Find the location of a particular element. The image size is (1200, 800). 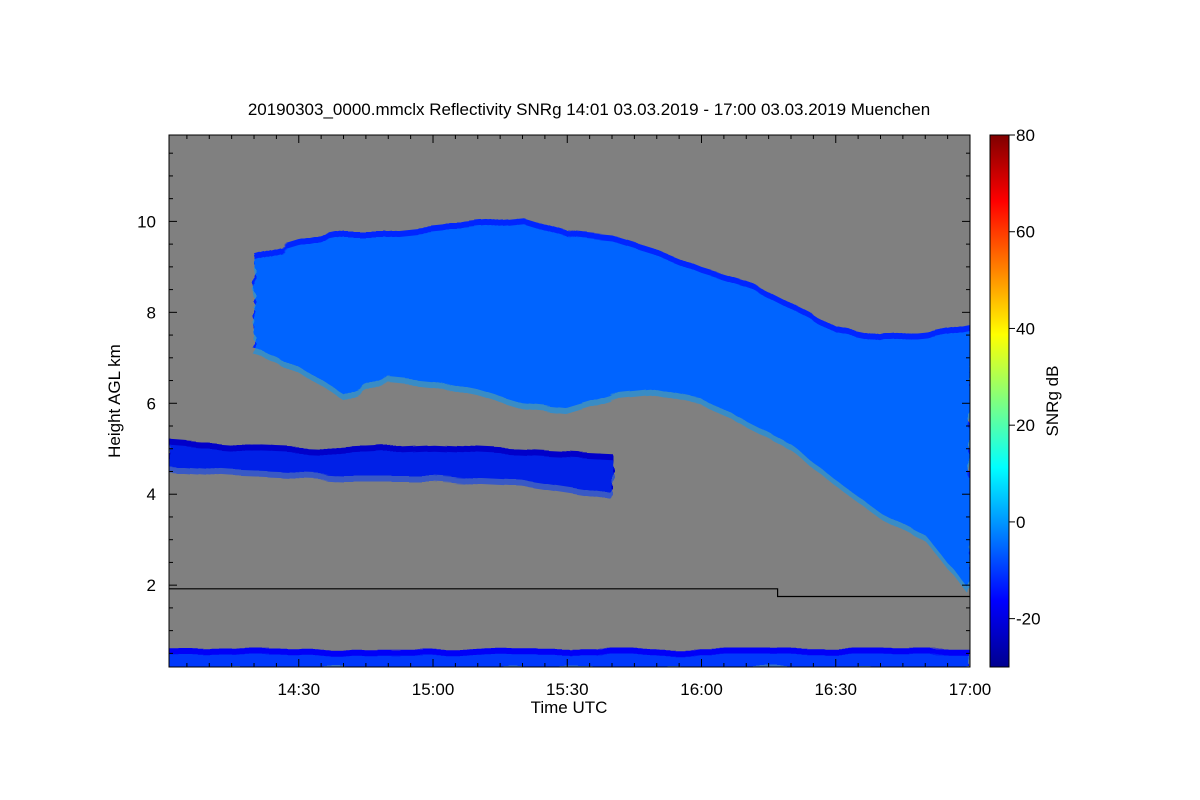

overlay-step-line is located at coordinates (569, 593).